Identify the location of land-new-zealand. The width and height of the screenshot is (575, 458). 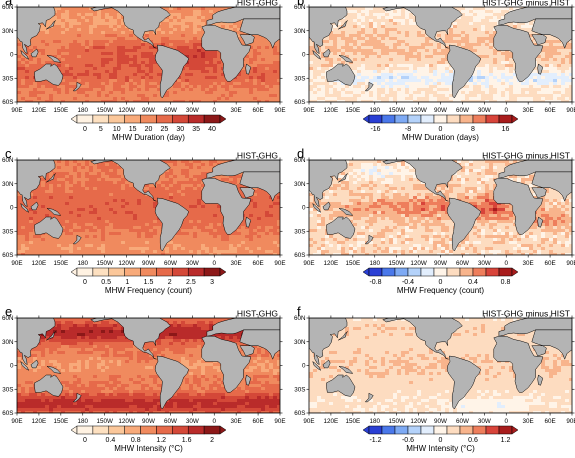
(77, 397).